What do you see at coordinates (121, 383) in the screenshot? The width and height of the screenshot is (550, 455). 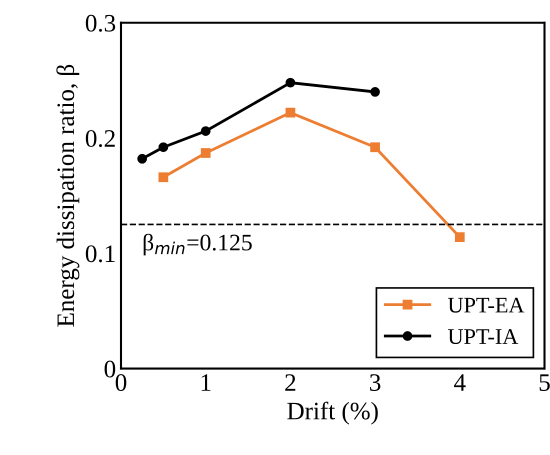 I see `x-tick-label: 0` at bounding box center [121, 383].